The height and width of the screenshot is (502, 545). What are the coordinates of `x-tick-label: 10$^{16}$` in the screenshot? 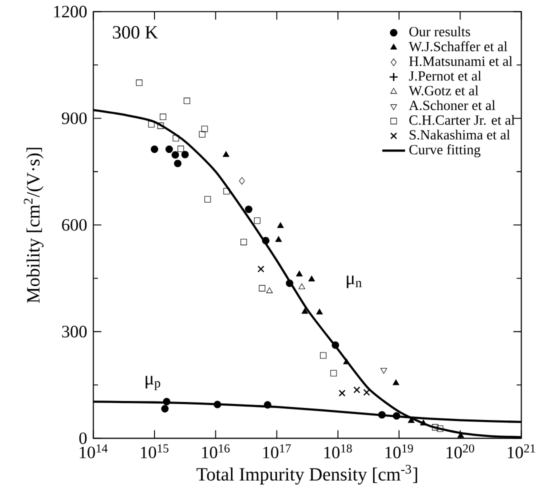 It's located at (216, 451).